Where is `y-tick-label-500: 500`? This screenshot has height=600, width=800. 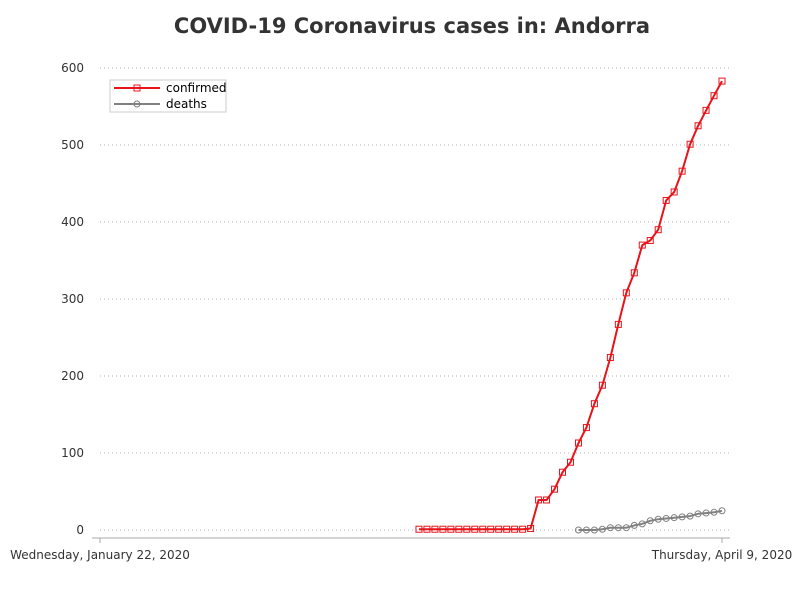
y-tick-label-500: 500 is located at coordinates (72, 145).